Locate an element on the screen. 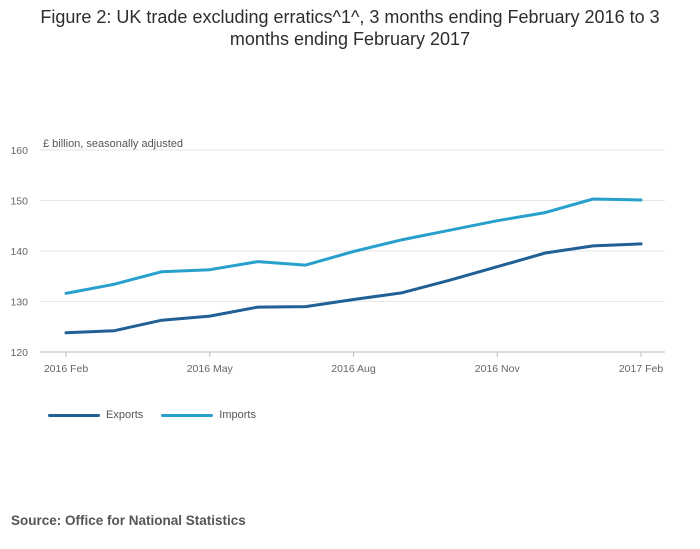 The width and height of the screenshot is (700, 549). y-tick-label: 130 is located at coordinates (19, 303).